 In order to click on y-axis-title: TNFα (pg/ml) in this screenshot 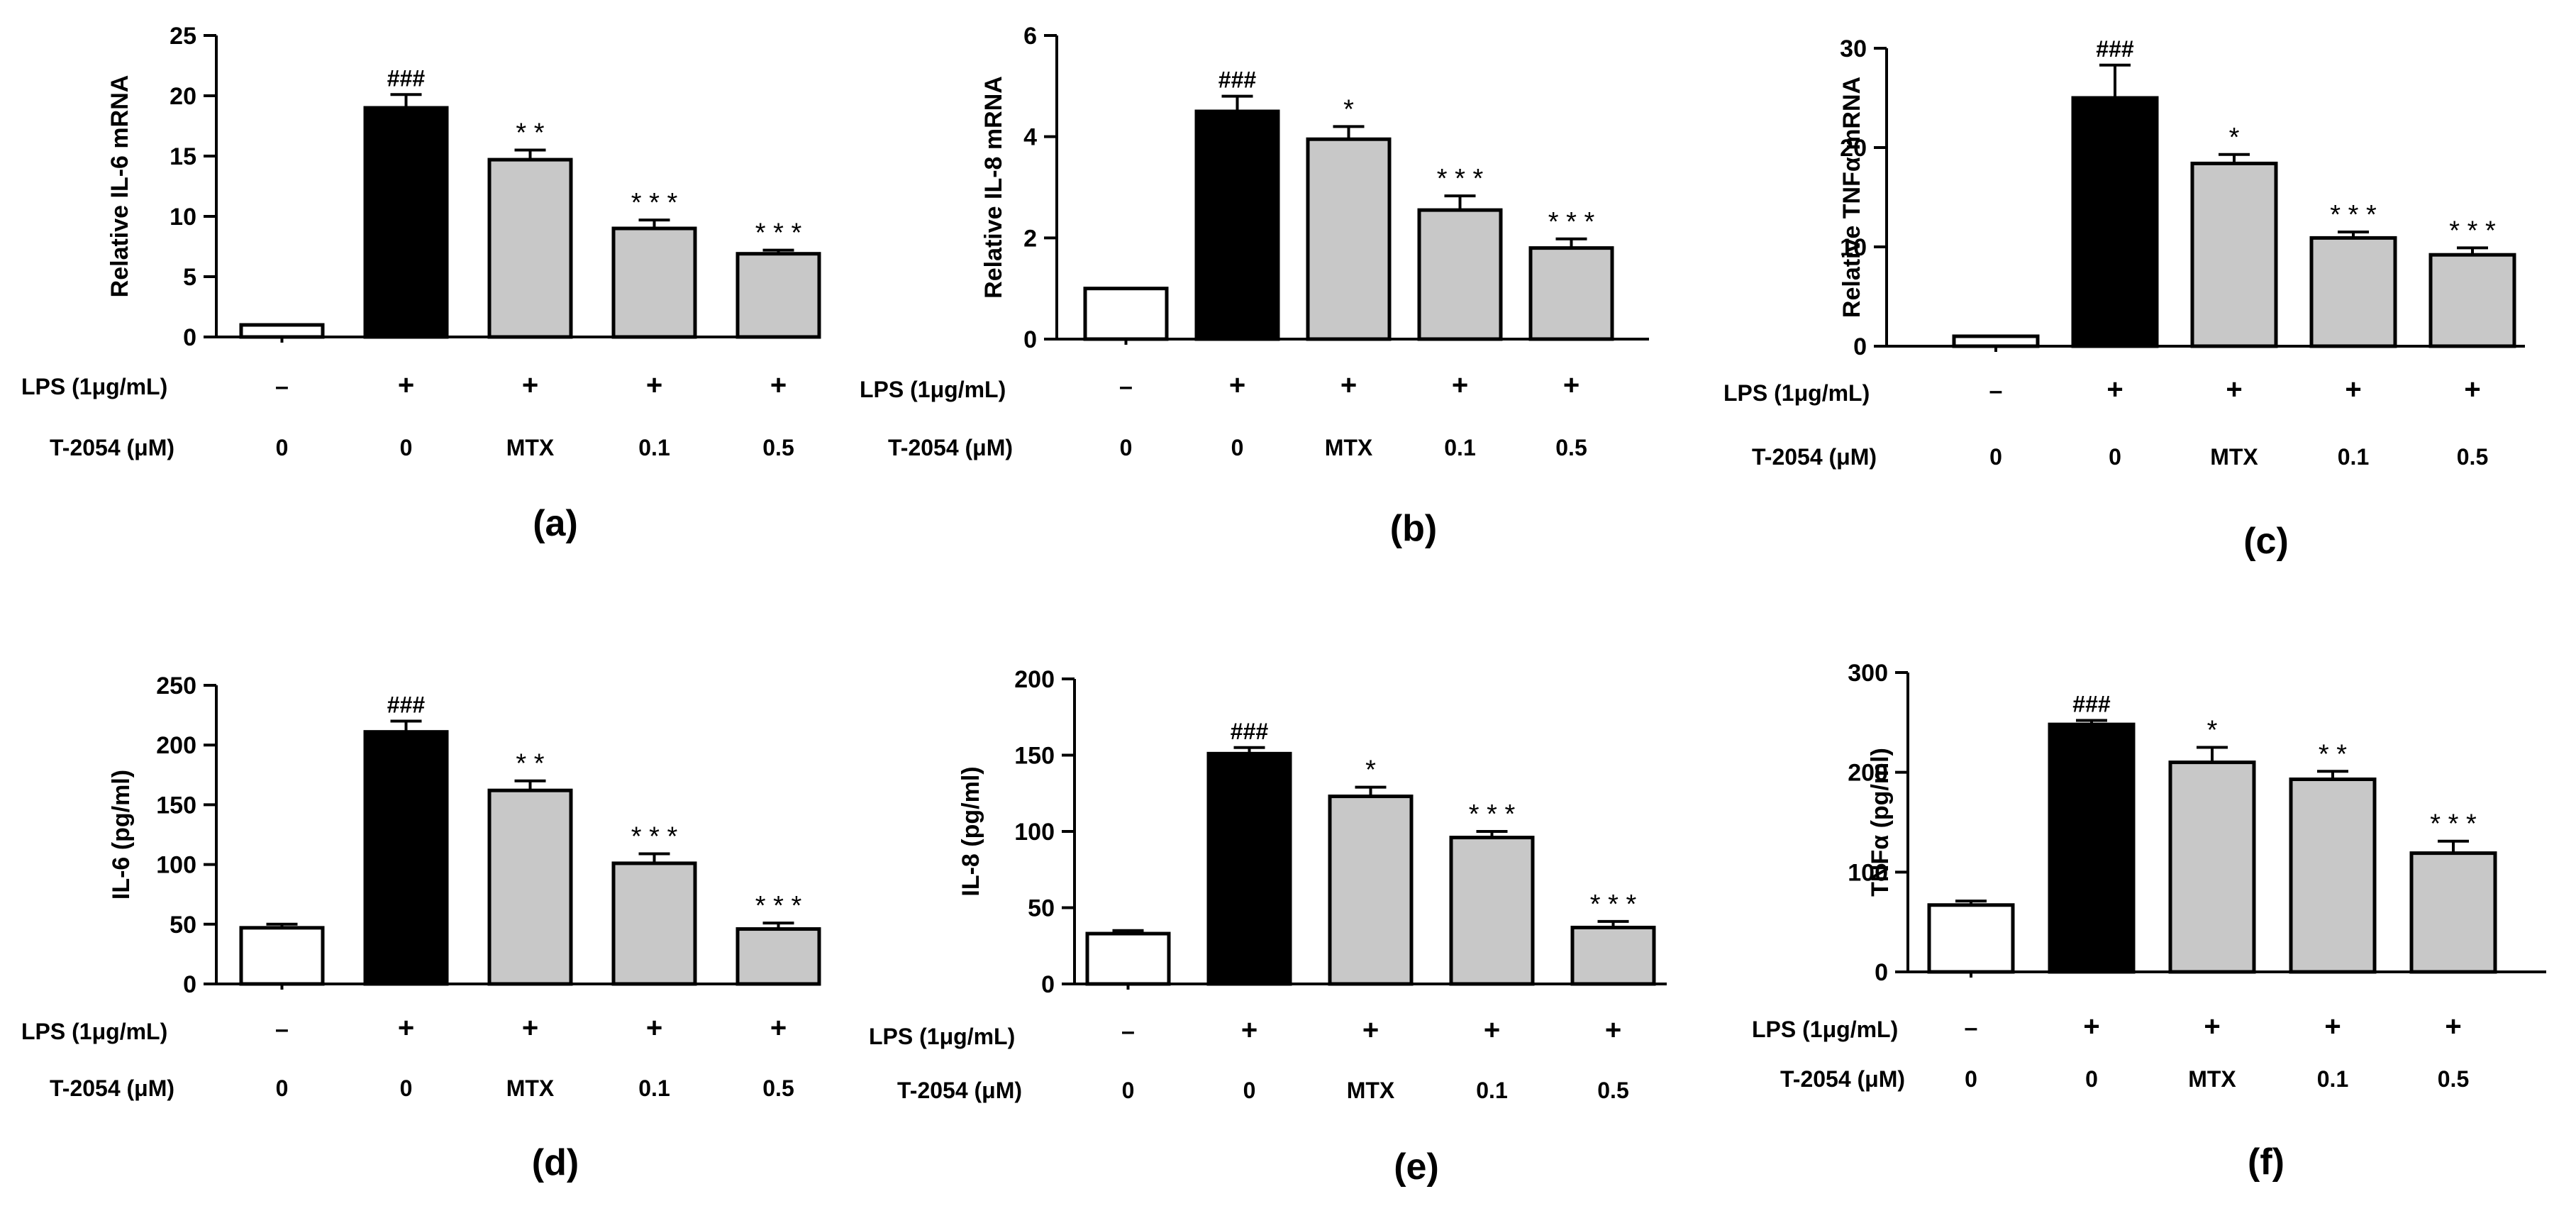, I will do `click(1880, 823)`.